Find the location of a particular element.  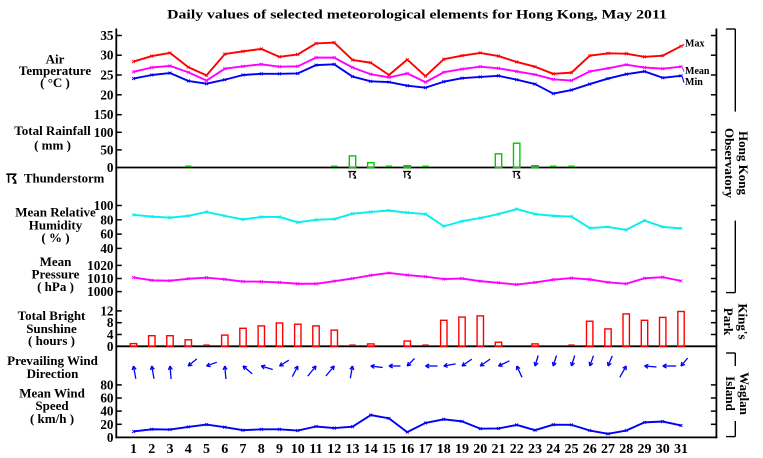

svg-text: Mean Wind is located at coordinates (52, 393).